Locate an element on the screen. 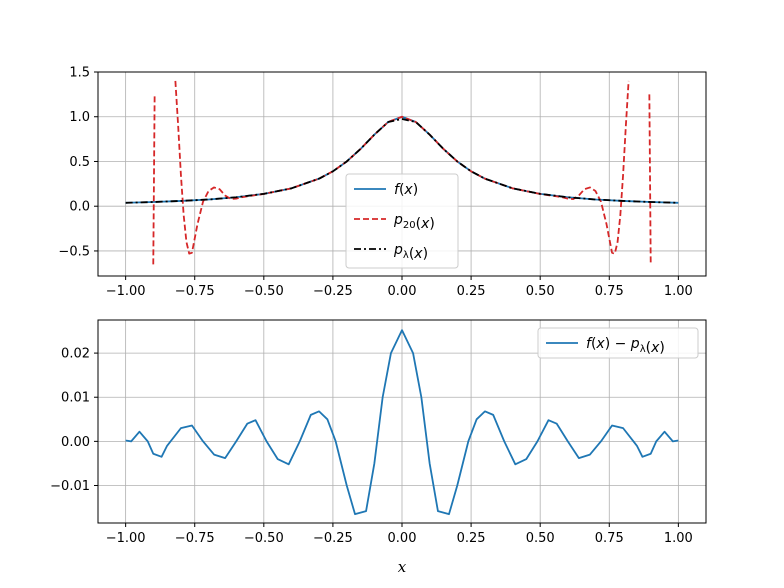 Image resolution: width=784 pixels, height=588 pixels. legend-label-3-part: λ is located at coordinates (406, 255).